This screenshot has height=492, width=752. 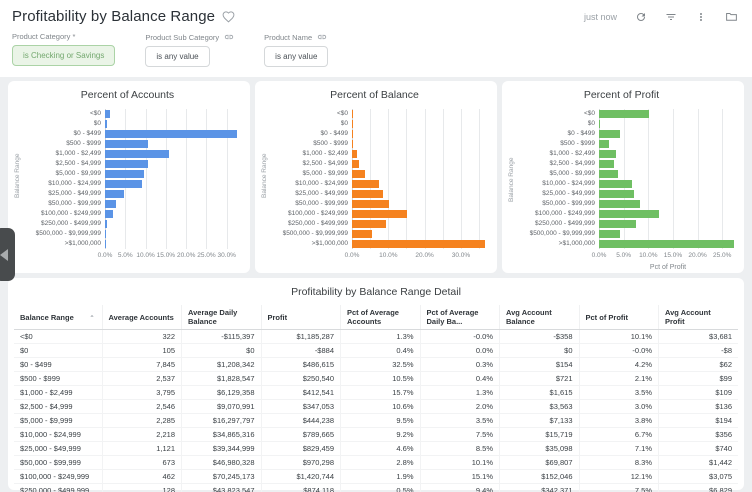 What do you see at coordinates (58, 487) in the screenshot?
I see `row-label: $250,000 - $499,999` at bounding box center [58, 487].